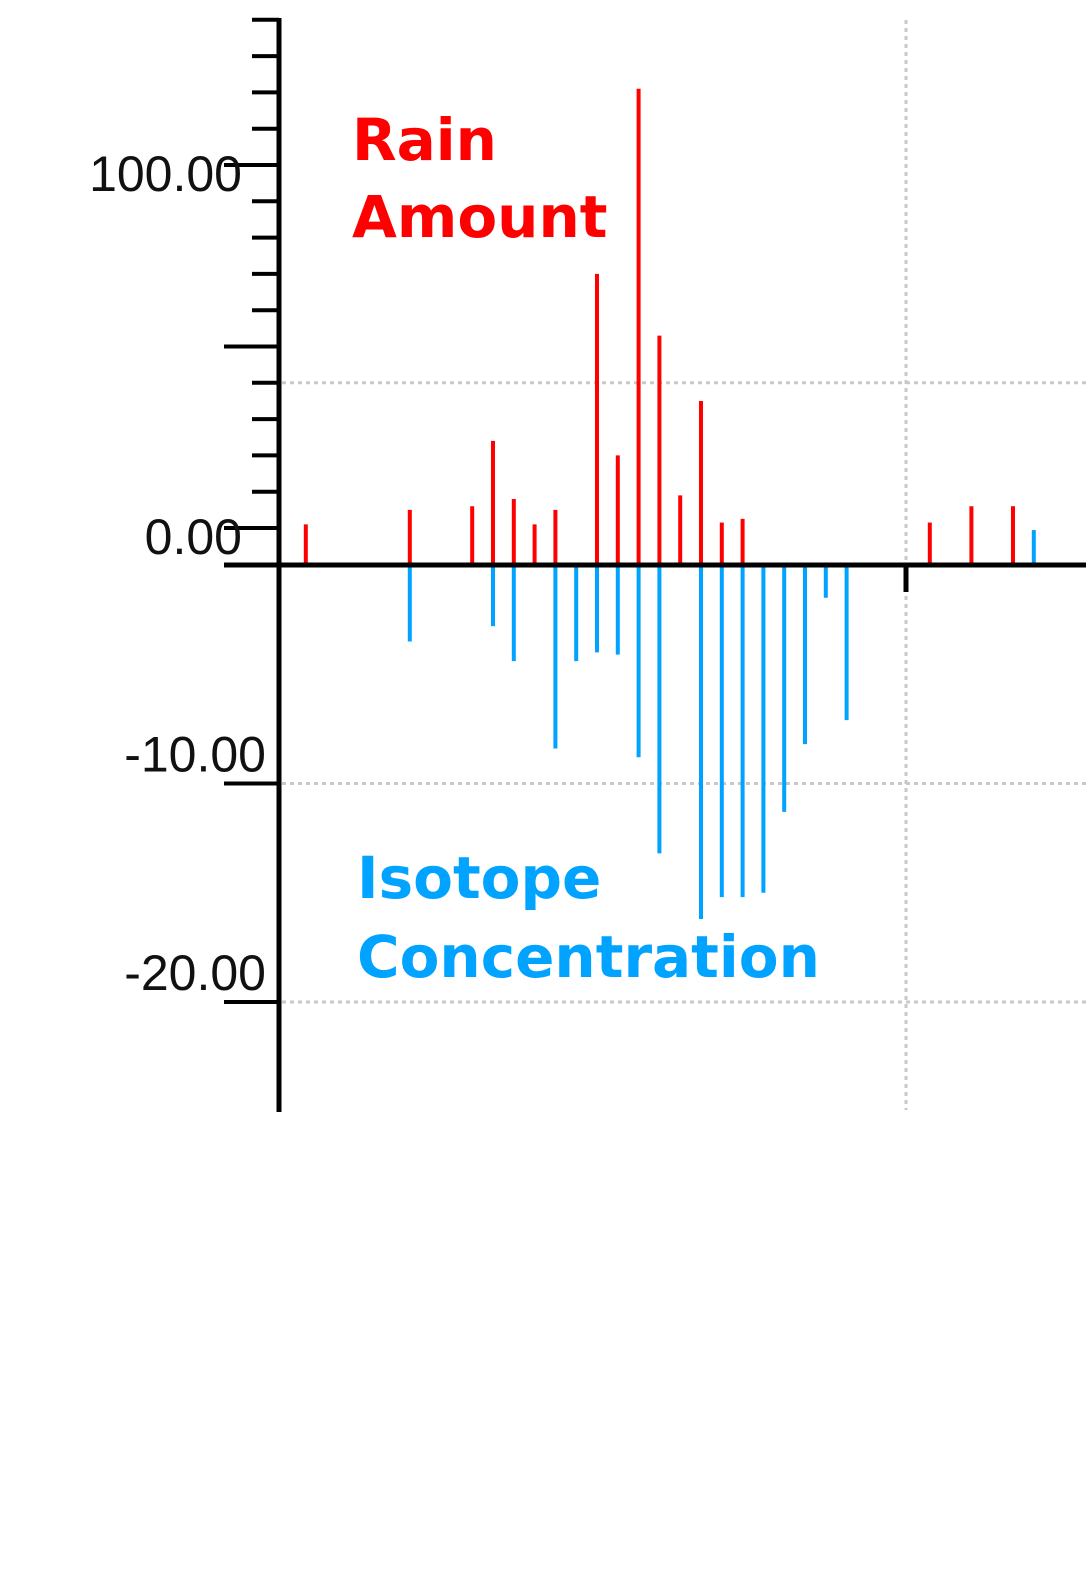 This screenshot has height=1580, width=1086. Describe the element at coordinates (479, 217) in the screenshot. I see `rain-label-line-2: Amount` at that location.